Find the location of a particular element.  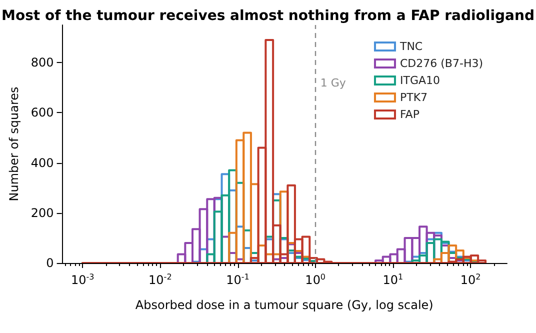

y-tick-label: 0 is located at coordinates (50, 263).